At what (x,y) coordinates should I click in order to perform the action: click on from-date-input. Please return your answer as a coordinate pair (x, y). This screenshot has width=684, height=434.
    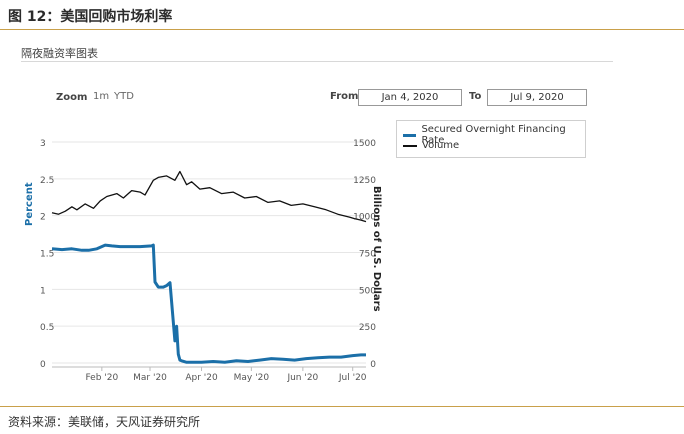
    Looking at the image, I should click on (410, 97).